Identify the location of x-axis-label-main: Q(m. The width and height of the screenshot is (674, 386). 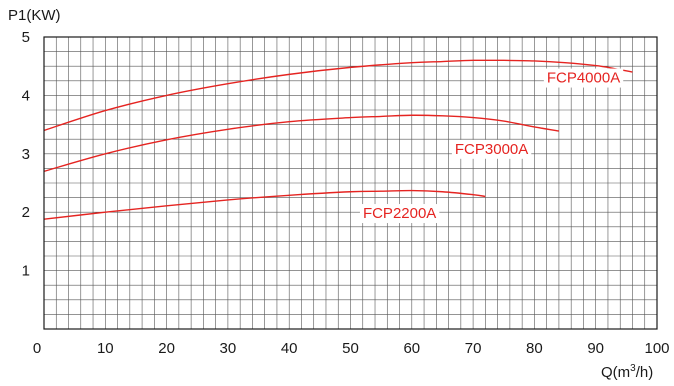
(615, 372).